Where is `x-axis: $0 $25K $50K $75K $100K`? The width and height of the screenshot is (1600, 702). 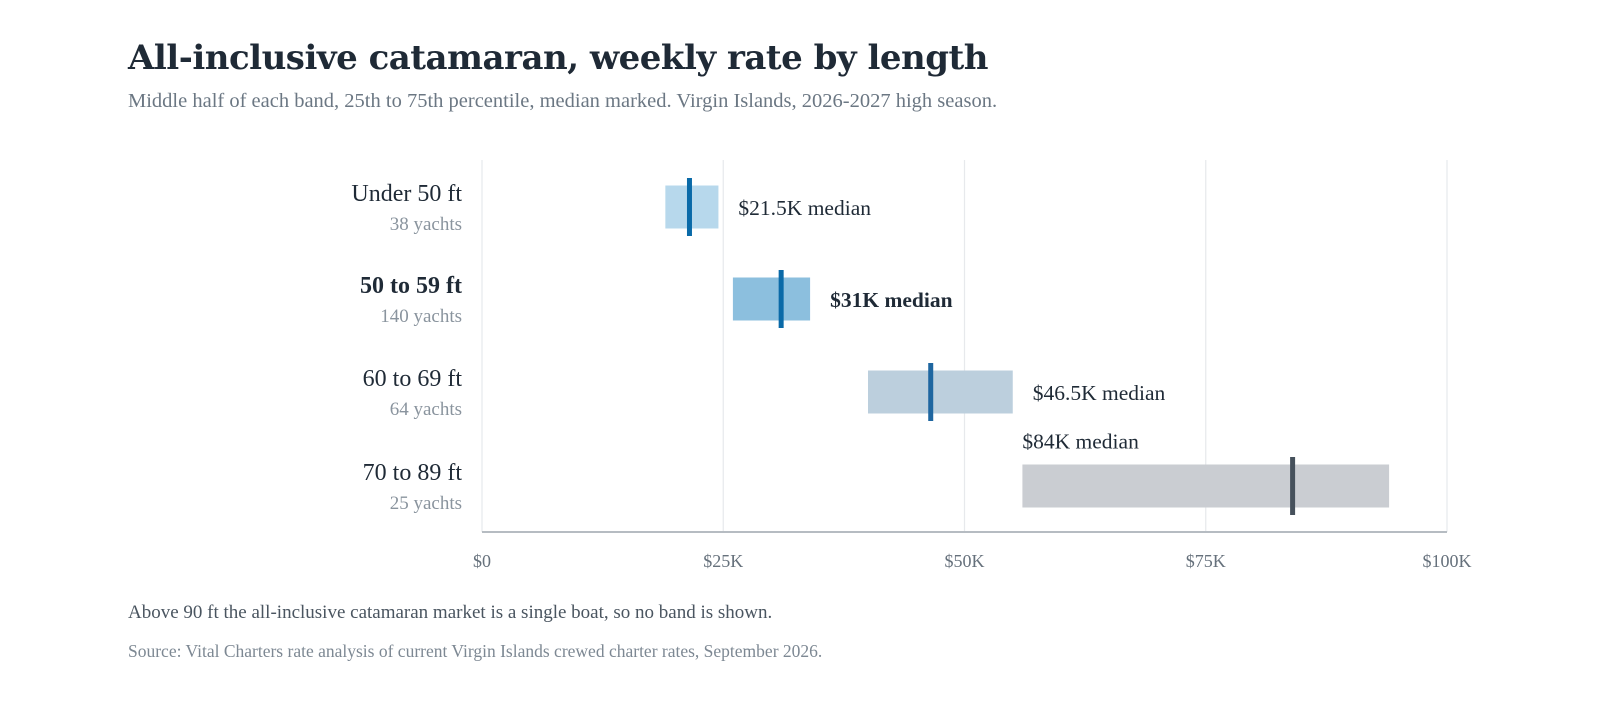 x-axis: $0 $25K $50K $75K $100K is located at coordinates (972, 551).